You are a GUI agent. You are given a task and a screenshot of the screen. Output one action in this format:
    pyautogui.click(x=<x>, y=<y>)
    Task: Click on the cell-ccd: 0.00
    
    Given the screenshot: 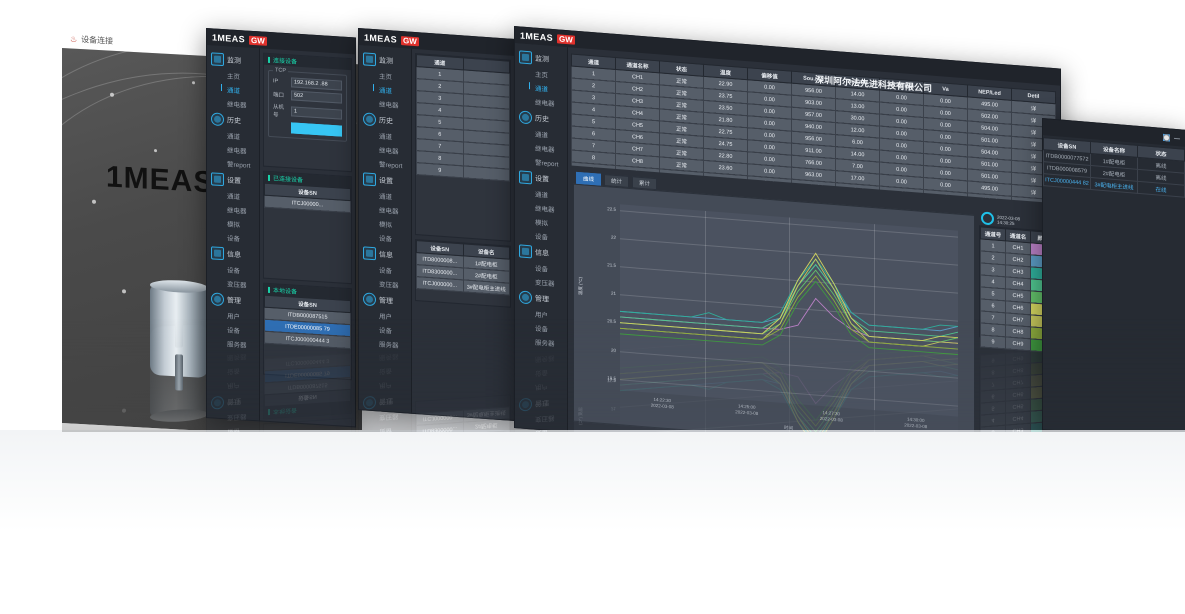 What is the action you would take?
    pyautogui.click(x=901, y=194)
    